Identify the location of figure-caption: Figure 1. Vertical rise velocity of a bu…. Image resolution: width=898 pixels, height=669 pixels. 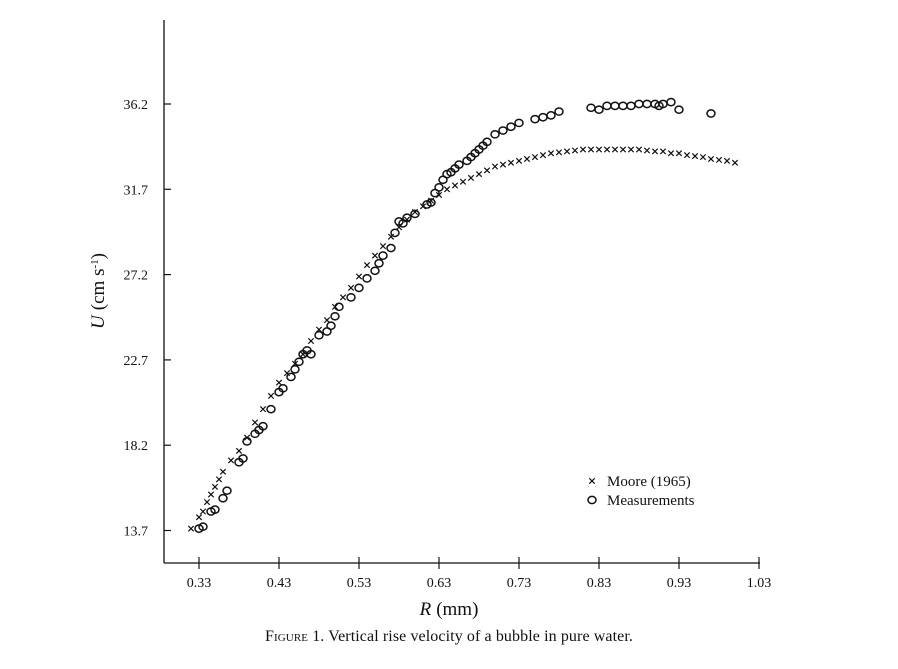
(449, 637).